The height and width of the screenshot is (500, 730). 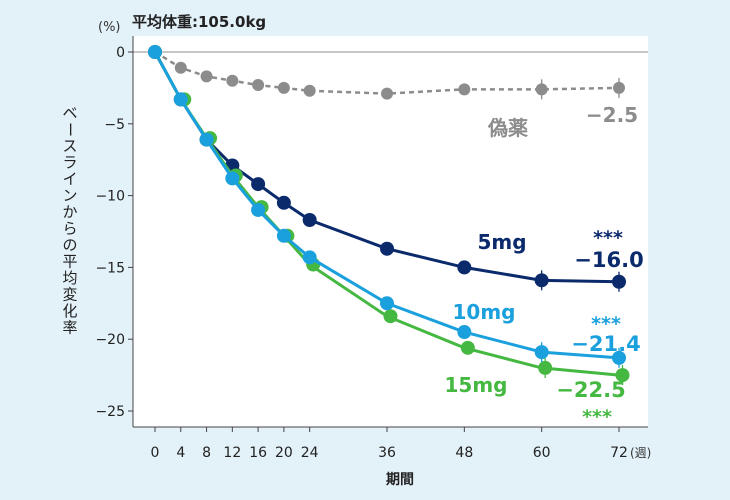 I want to click on y-tick-label: −20, so click(x=110, y=340).